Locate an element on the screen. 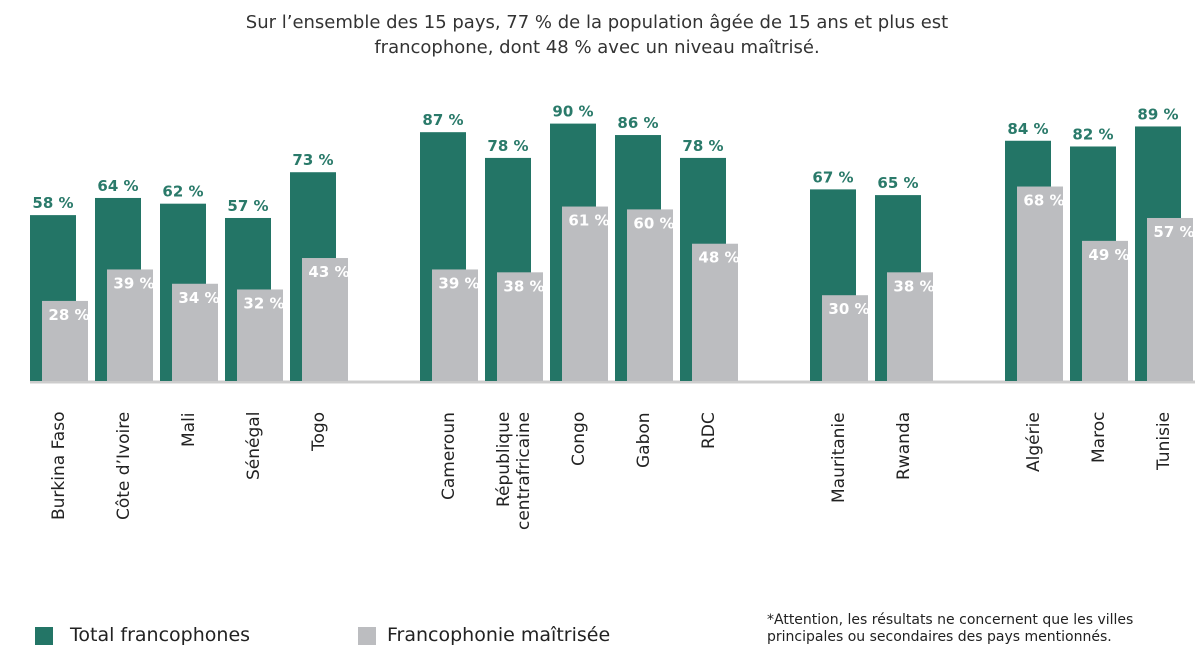 This screenshot has height=647, width=1195. value-label: 68 % is located at coordinates (1043, 201).